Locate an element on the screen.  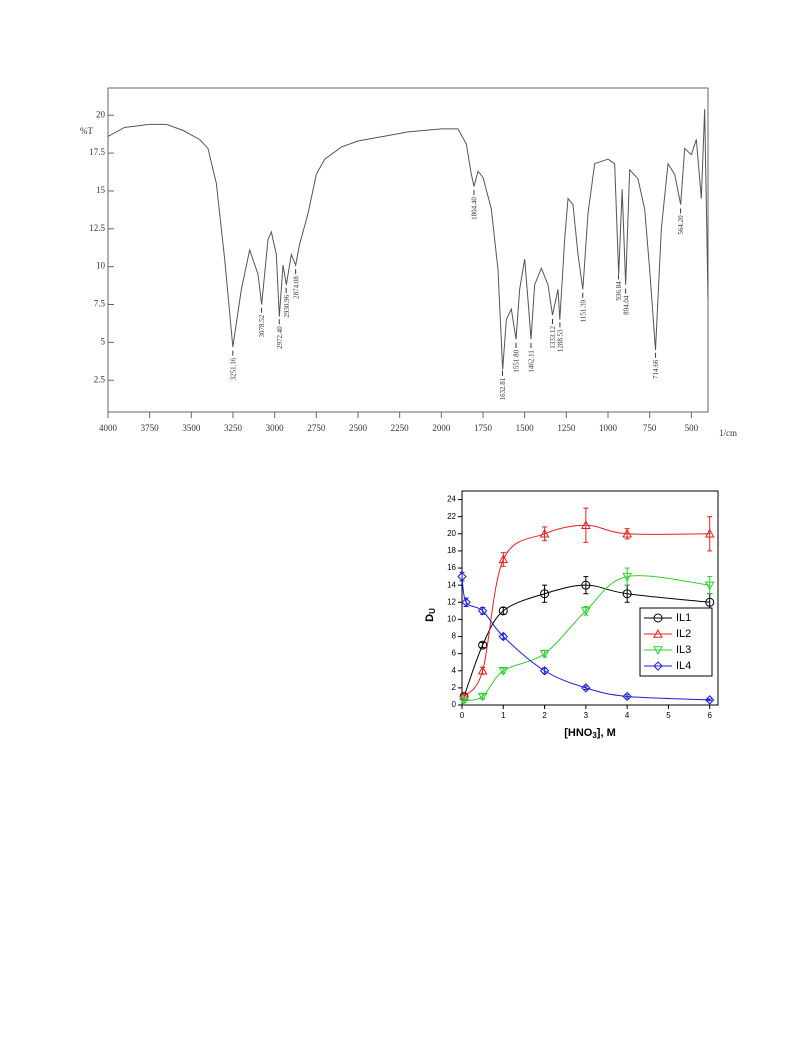
y-tick-label: 15 is located at coordinates (101, 190).